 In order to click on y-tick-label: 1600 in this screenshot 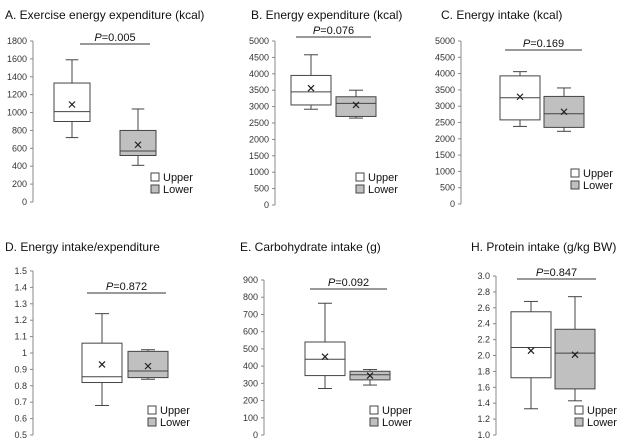, I will do `click(17, 59)`.